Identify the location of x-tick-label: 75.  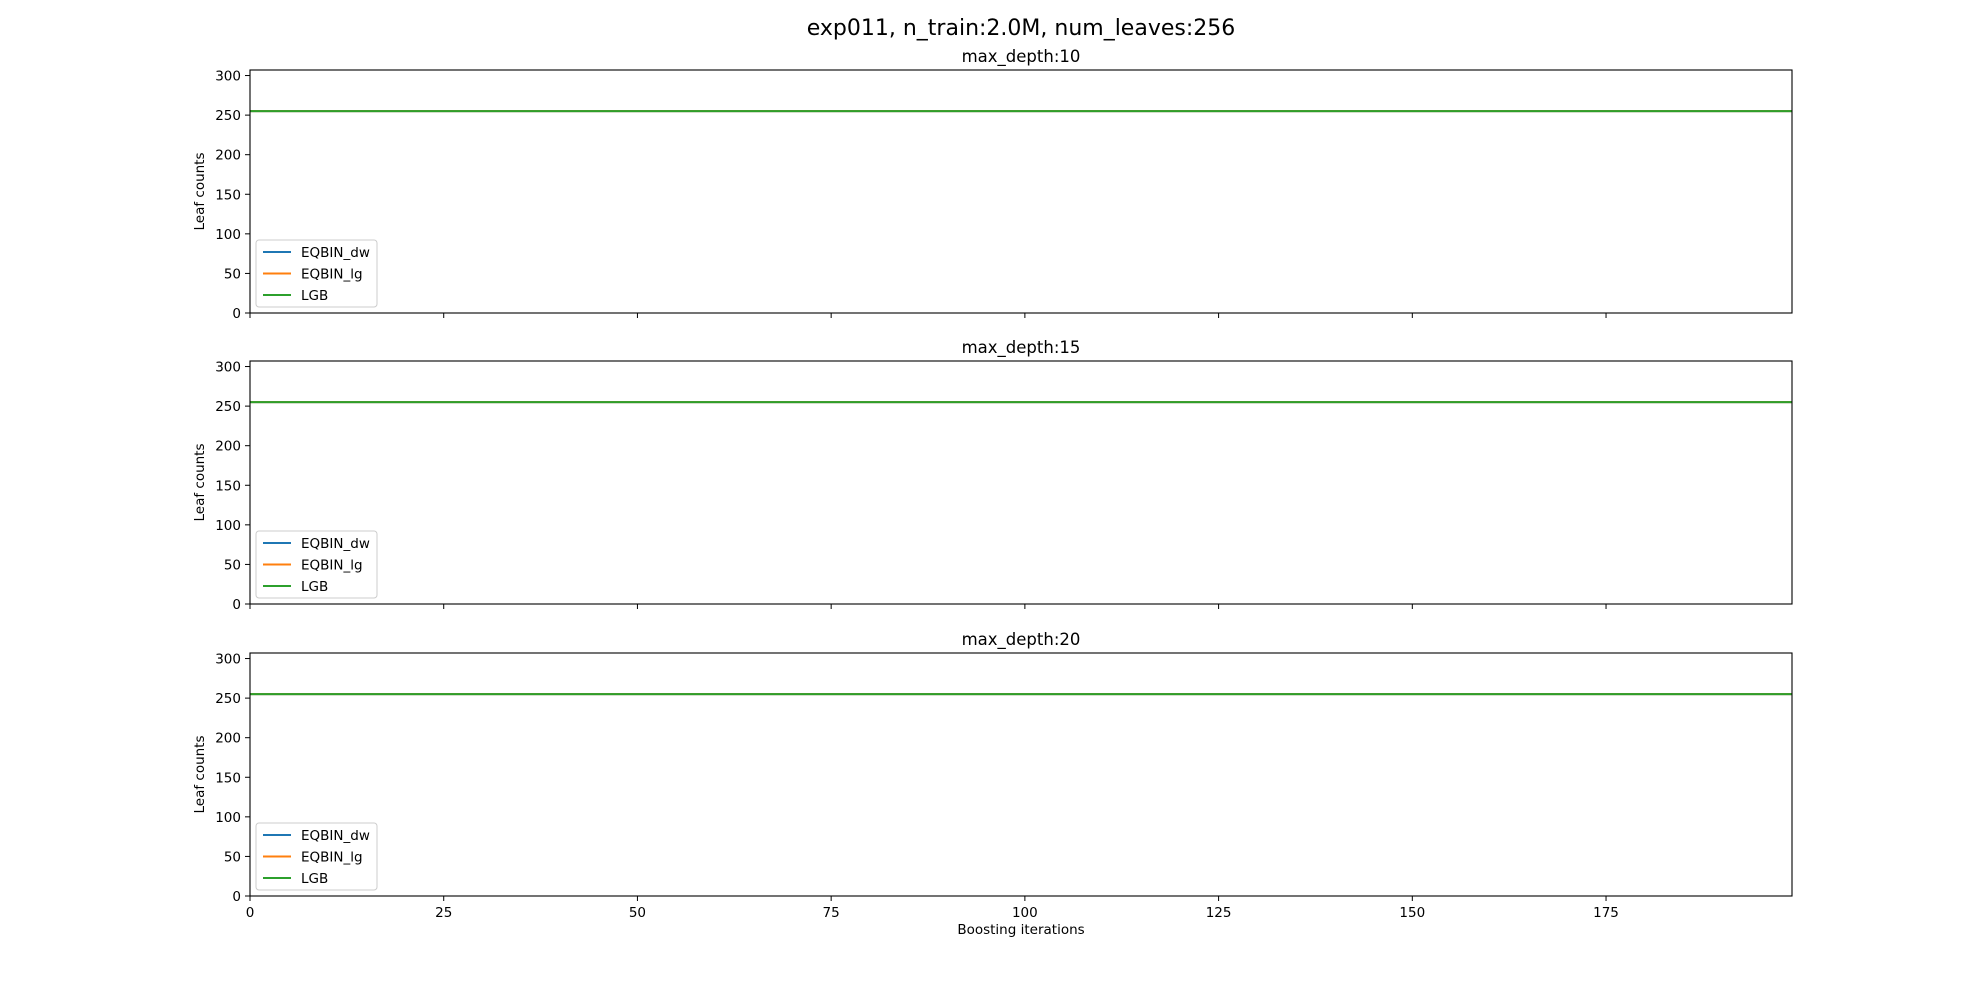
(831, 913).